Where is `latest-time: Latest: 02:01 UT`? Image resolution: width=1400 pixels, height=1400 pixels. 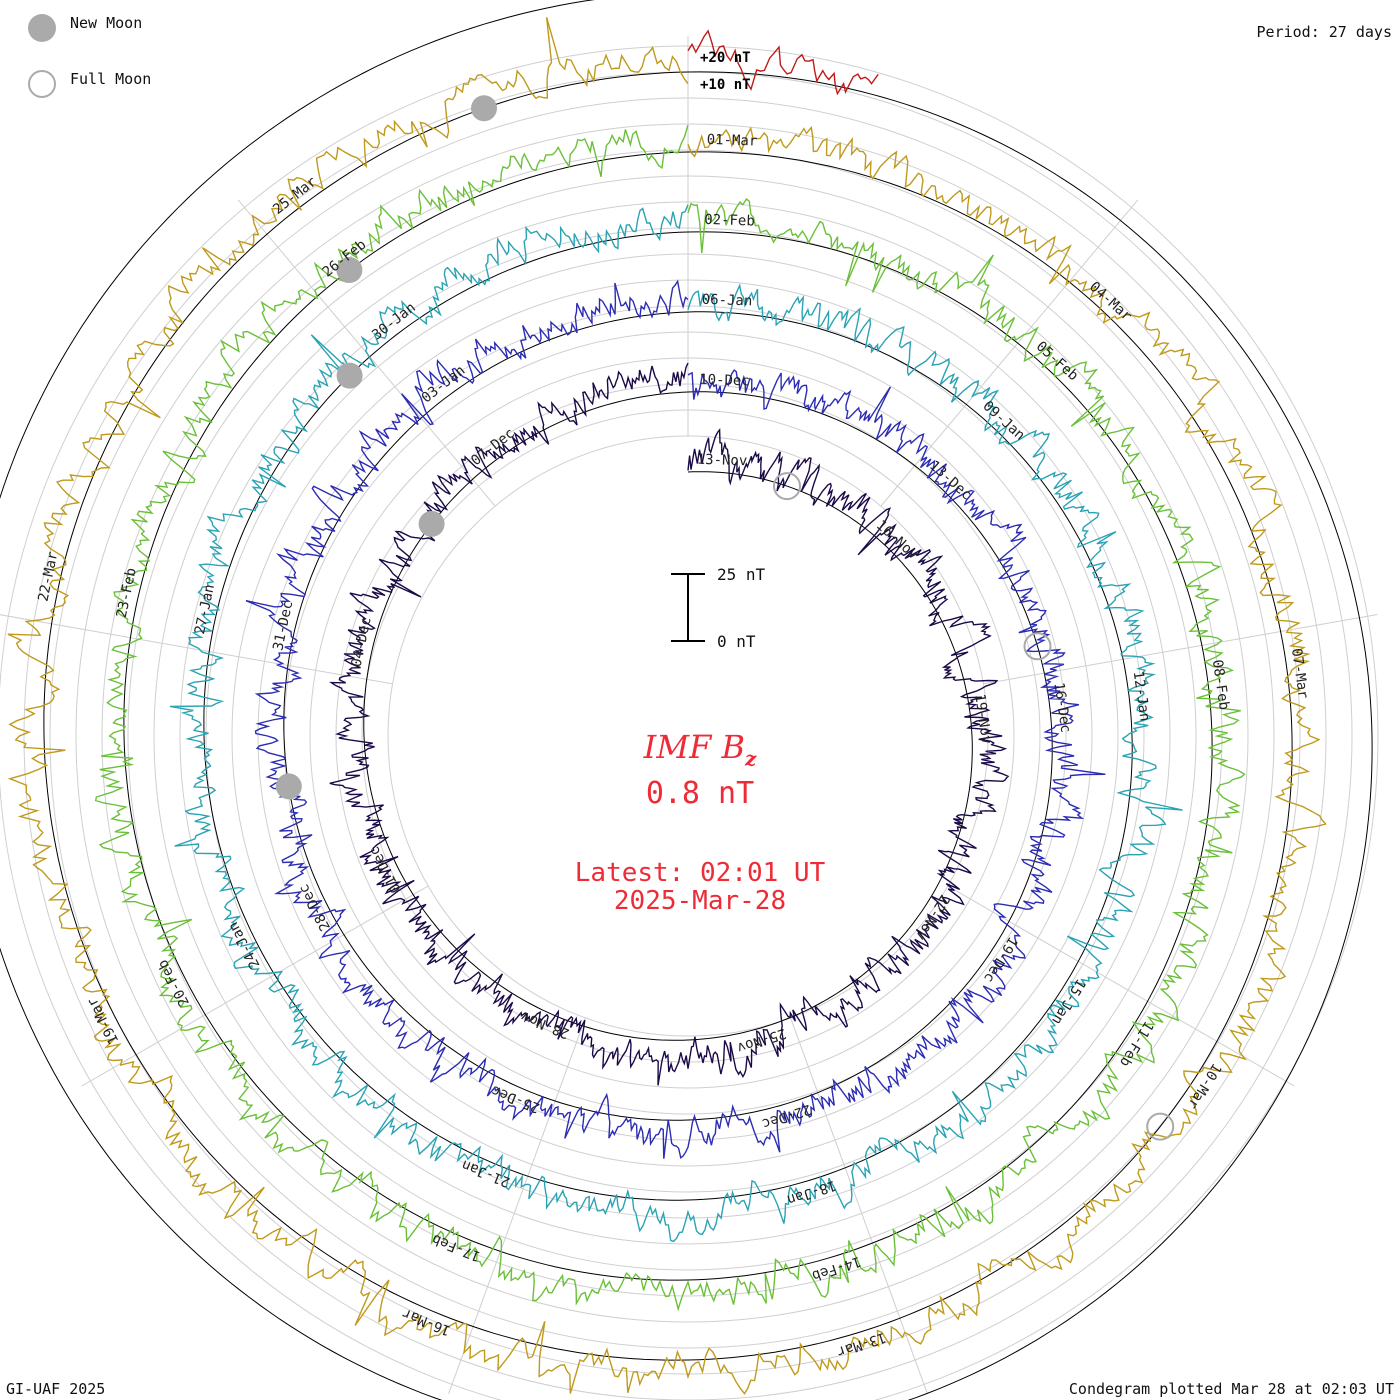
latest-time: Latest: 02:01 UT is located at coordinates (700, 873).